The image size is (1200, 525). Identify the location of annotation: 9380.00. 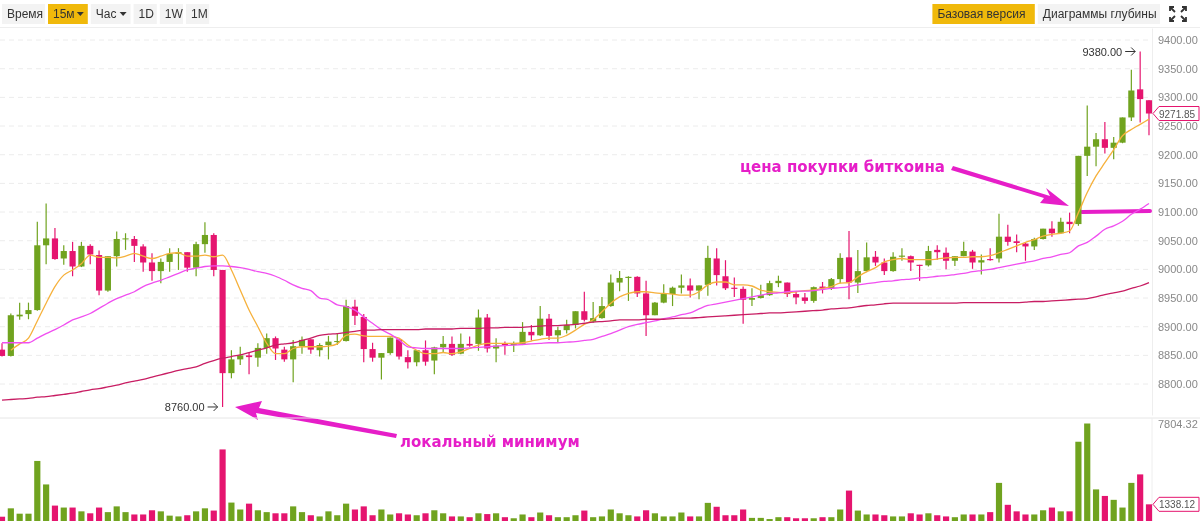
(1102, 51).